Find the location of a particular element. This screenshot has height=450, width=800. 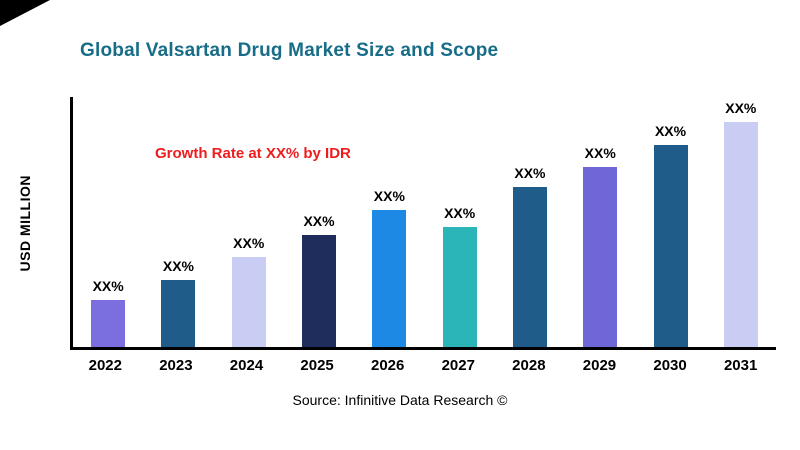

bar-value-label-2022: XX% is located at coordinates (108, 285).